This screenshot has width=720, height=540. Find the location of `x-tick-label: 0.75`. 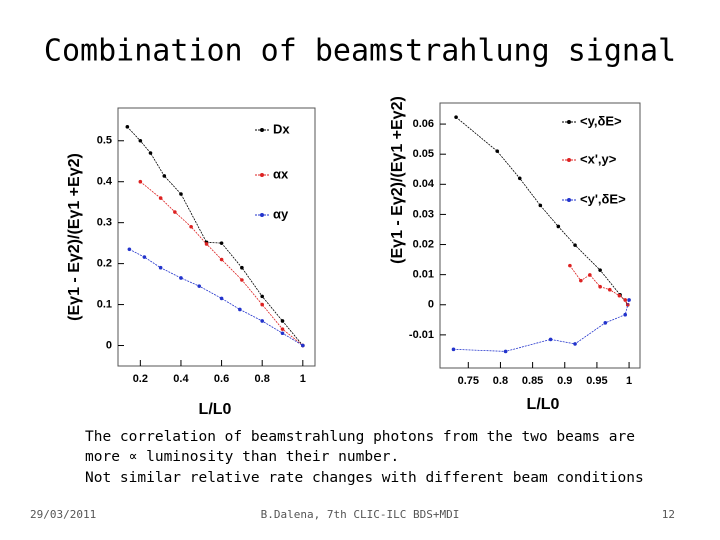

x-tick-label: 0.75 is located at coordinates (468, 381).